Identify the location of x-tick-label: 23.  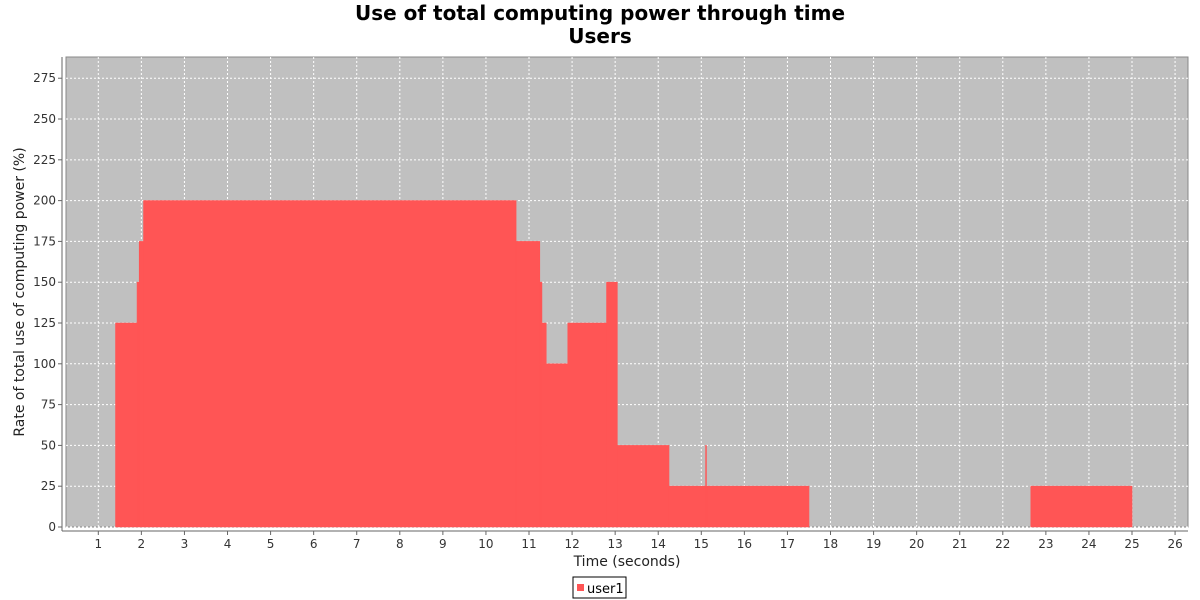
(1045, 544).